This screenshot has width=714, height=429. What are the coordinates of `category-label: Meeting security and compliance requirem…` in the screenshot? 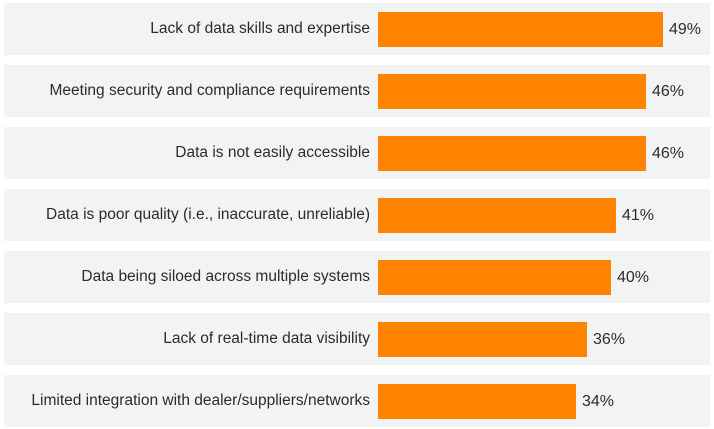 It's located at (210, 90).